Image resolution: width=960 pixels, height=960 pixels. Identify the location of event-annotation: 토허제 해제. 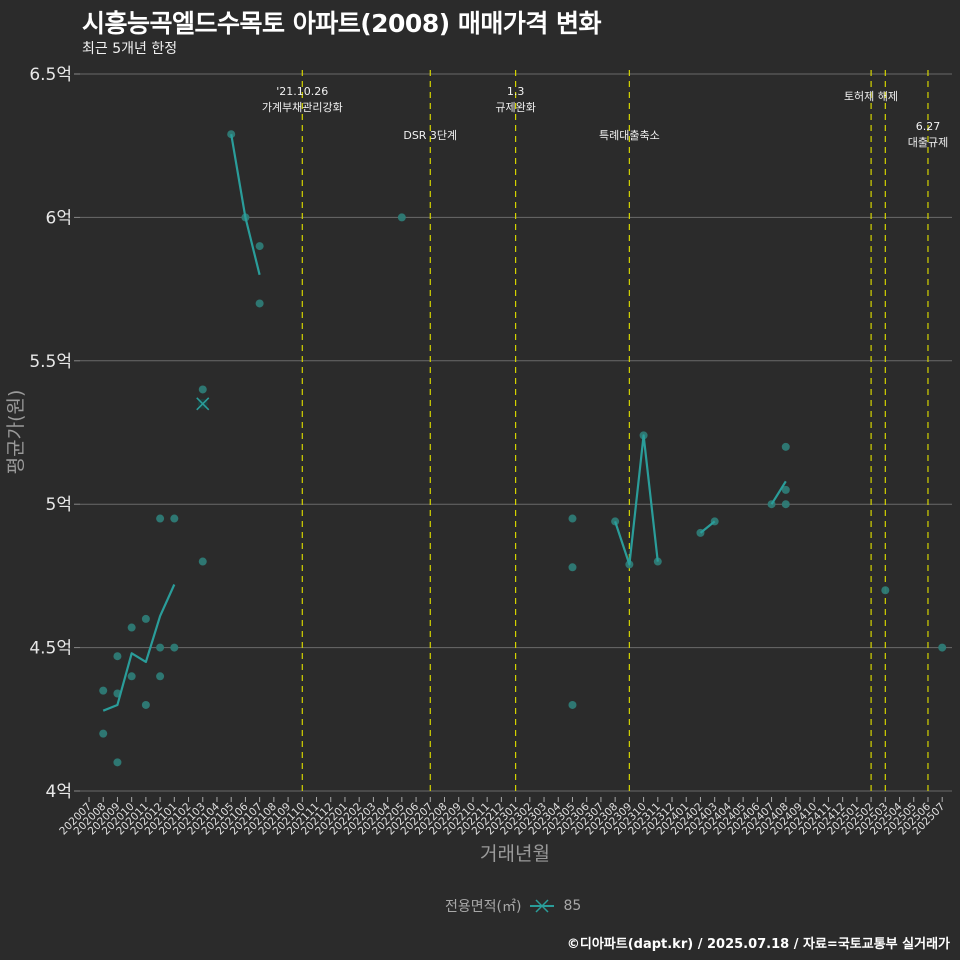
(871, 96).